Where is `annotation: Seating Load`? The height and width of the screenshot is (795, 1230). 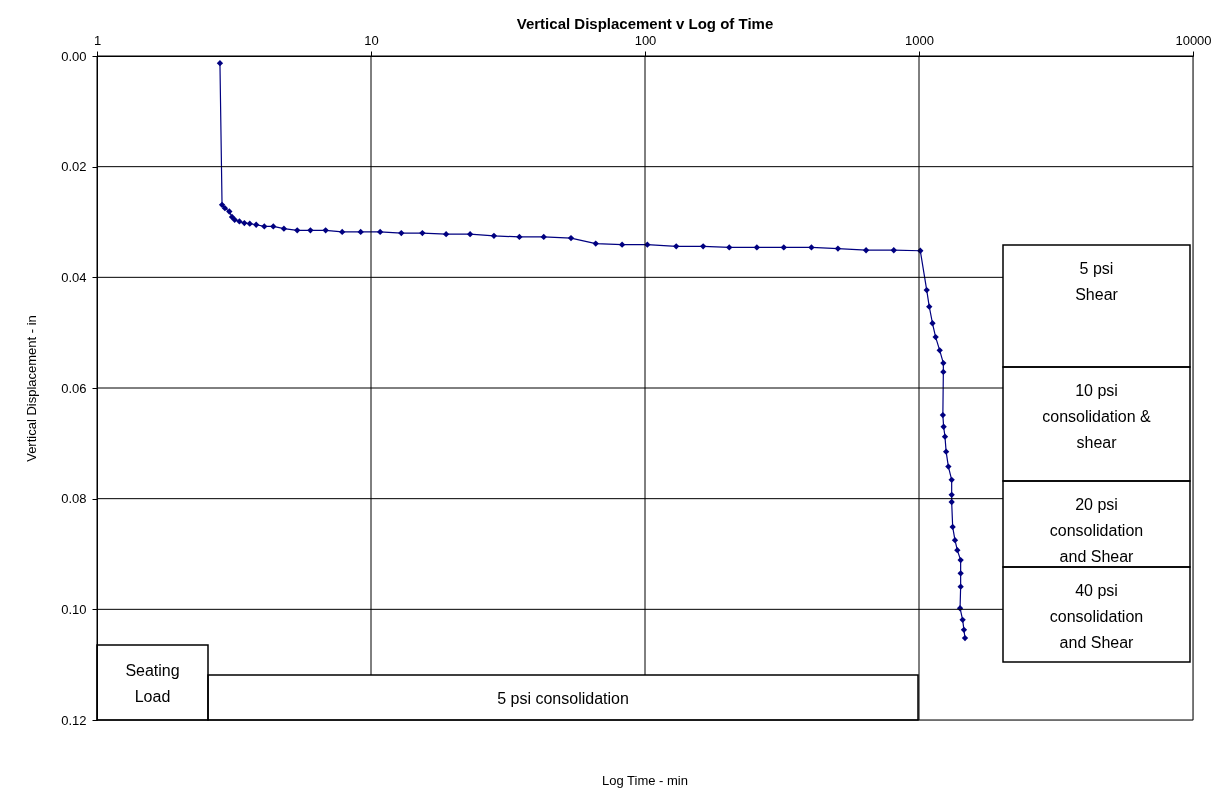
annotation: Seating Load is located at coordinates (152, 683).